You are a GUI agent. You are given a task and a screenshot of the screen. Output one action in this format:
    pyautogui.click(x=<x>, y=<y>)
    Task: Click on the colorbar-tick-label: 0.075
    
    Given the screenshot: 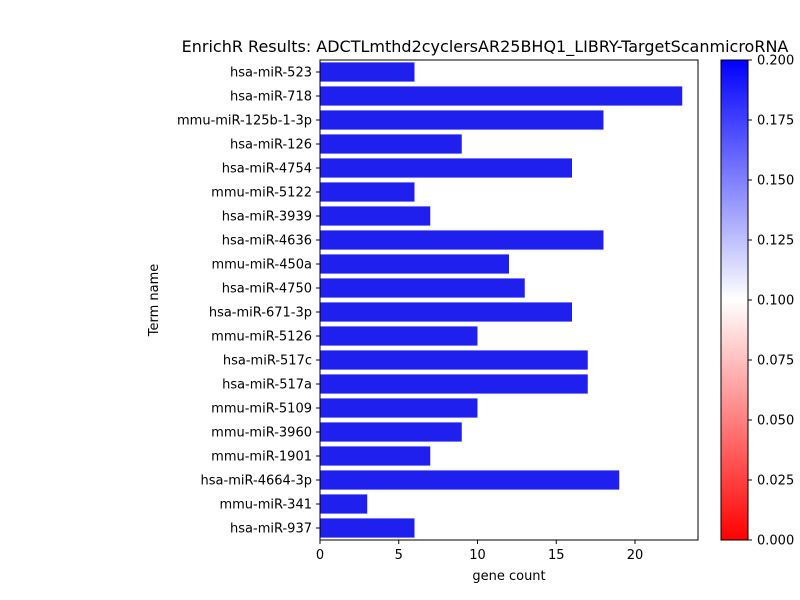 What is the action you would take?
    pyautogui.click(x=775, y=361)
    